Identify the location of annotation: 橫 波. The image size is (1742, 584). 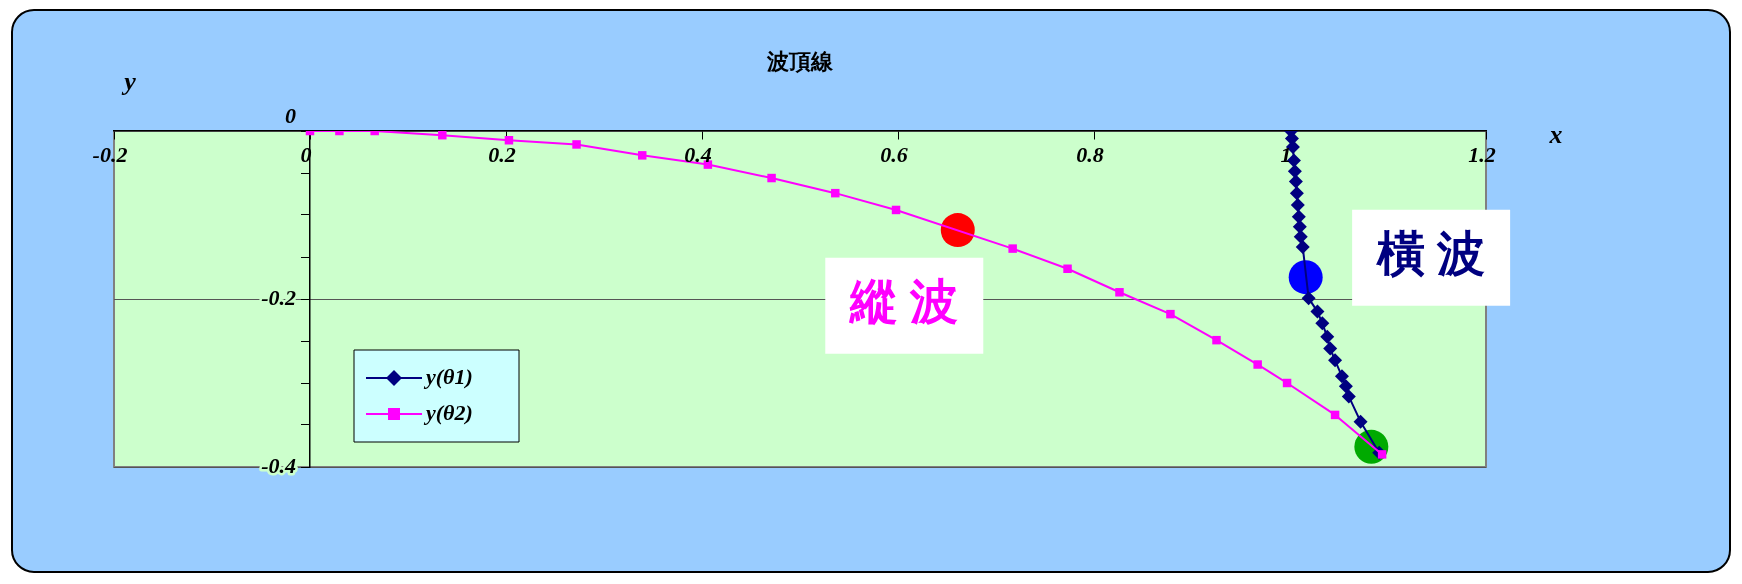
(1430, 254).